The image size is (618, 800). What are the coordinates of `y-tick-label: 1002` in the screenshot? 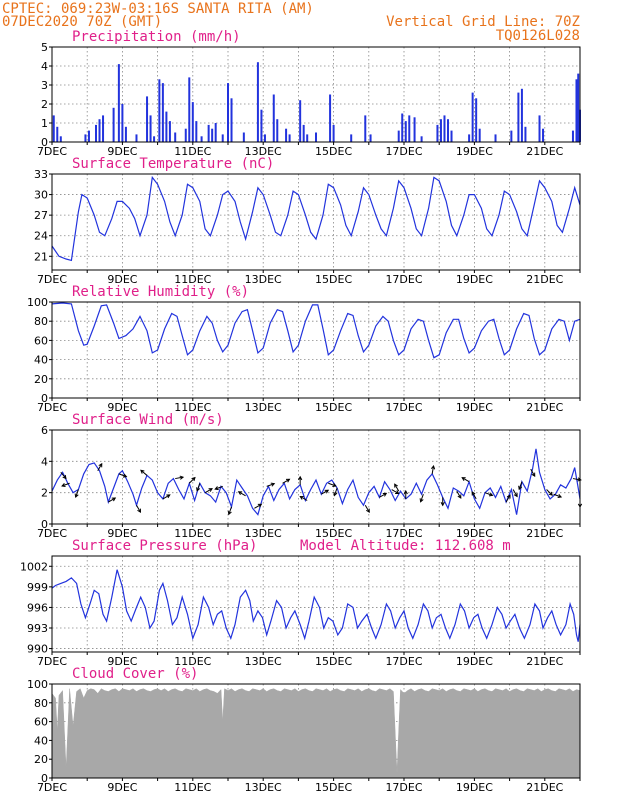 It's located at (34, 566).